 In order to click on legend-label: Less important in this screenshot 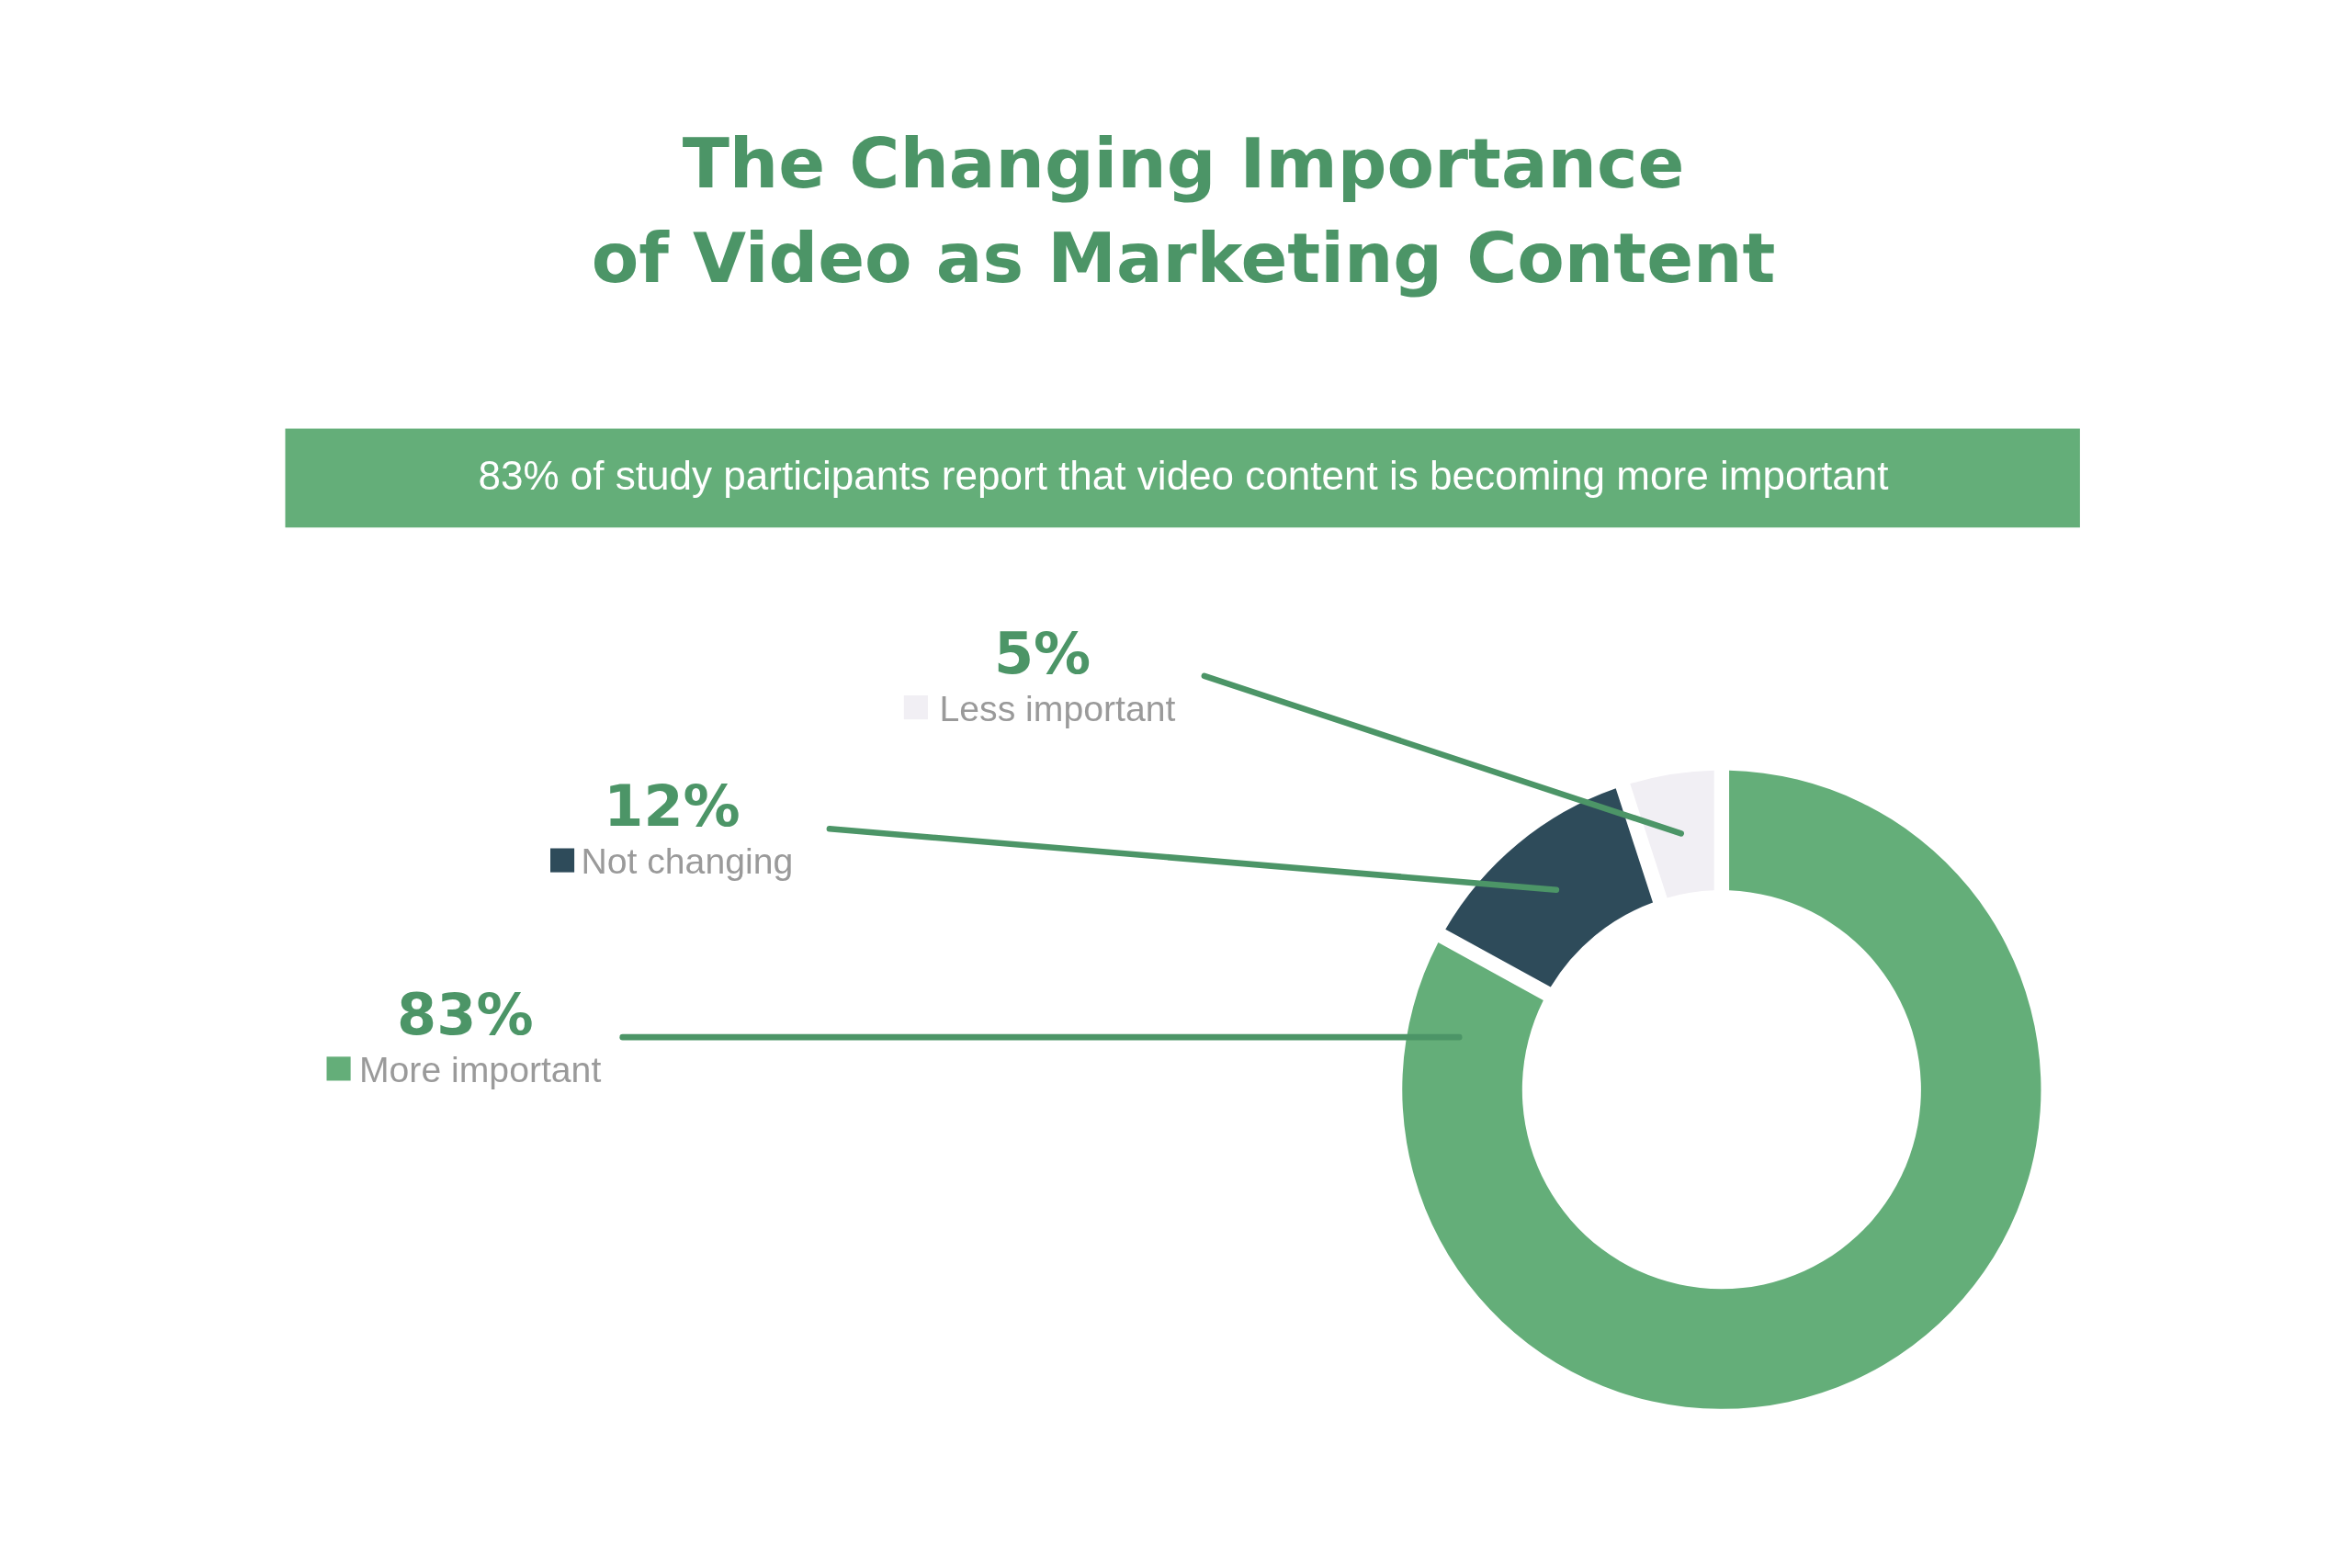, I will do `click(1057, 708)`.